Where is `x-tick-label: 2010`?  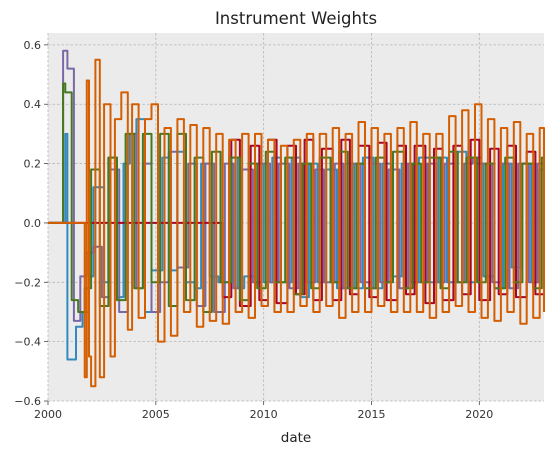 x-tick-label: 2010 is located at coordinates (264, 414).